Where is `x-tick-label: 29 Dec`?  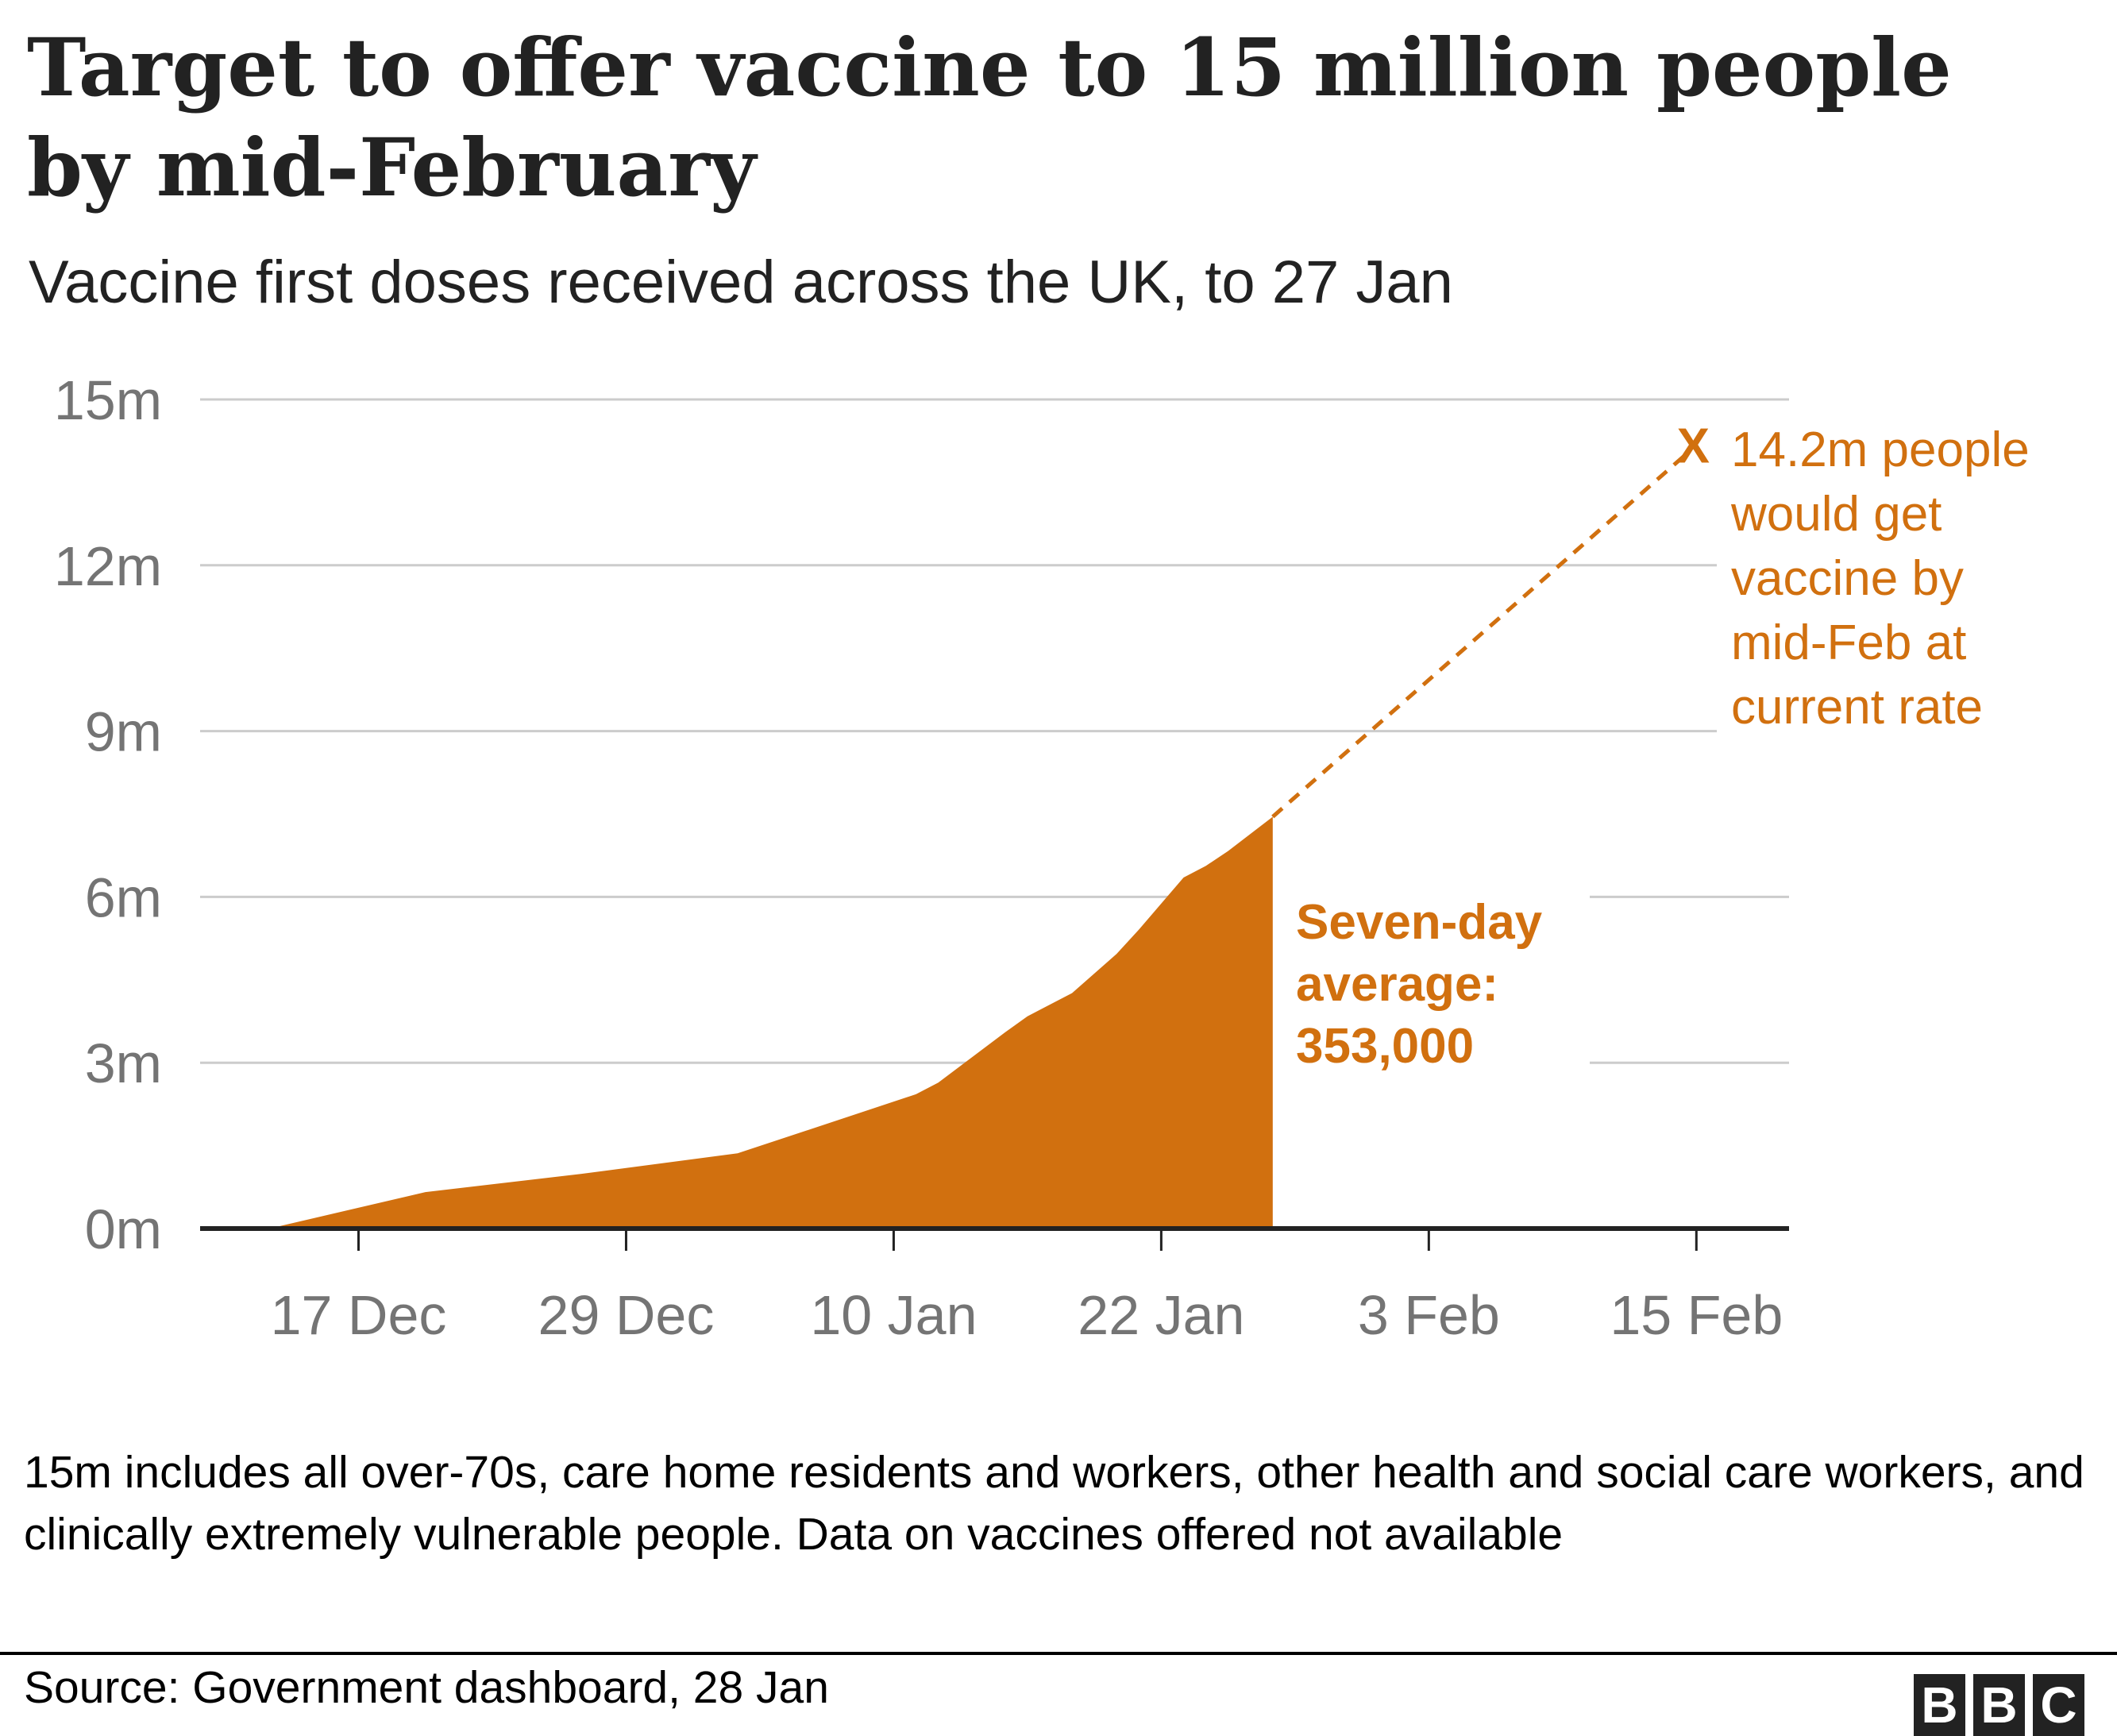
x-tick-label: 29 Dec is located at coordinates (626, 1315).